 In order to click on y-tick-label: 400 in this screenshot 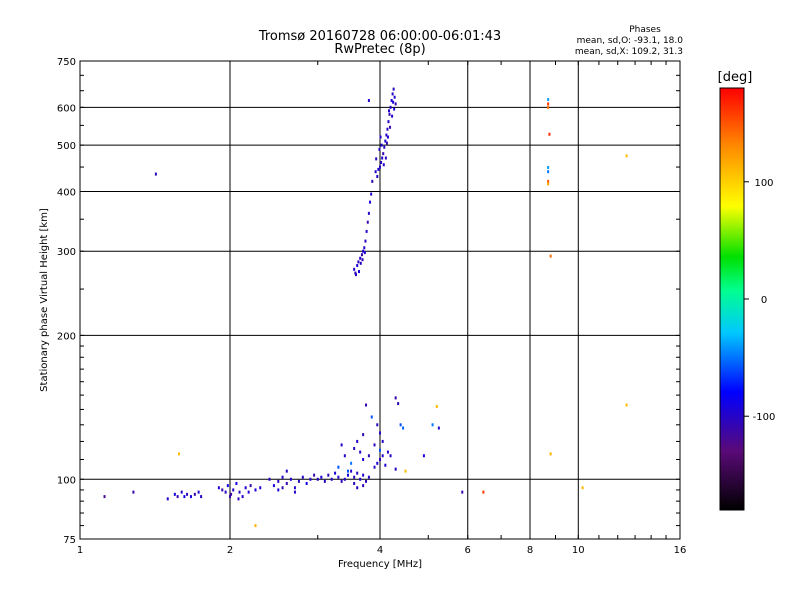, I will do `click(66, 192)`.